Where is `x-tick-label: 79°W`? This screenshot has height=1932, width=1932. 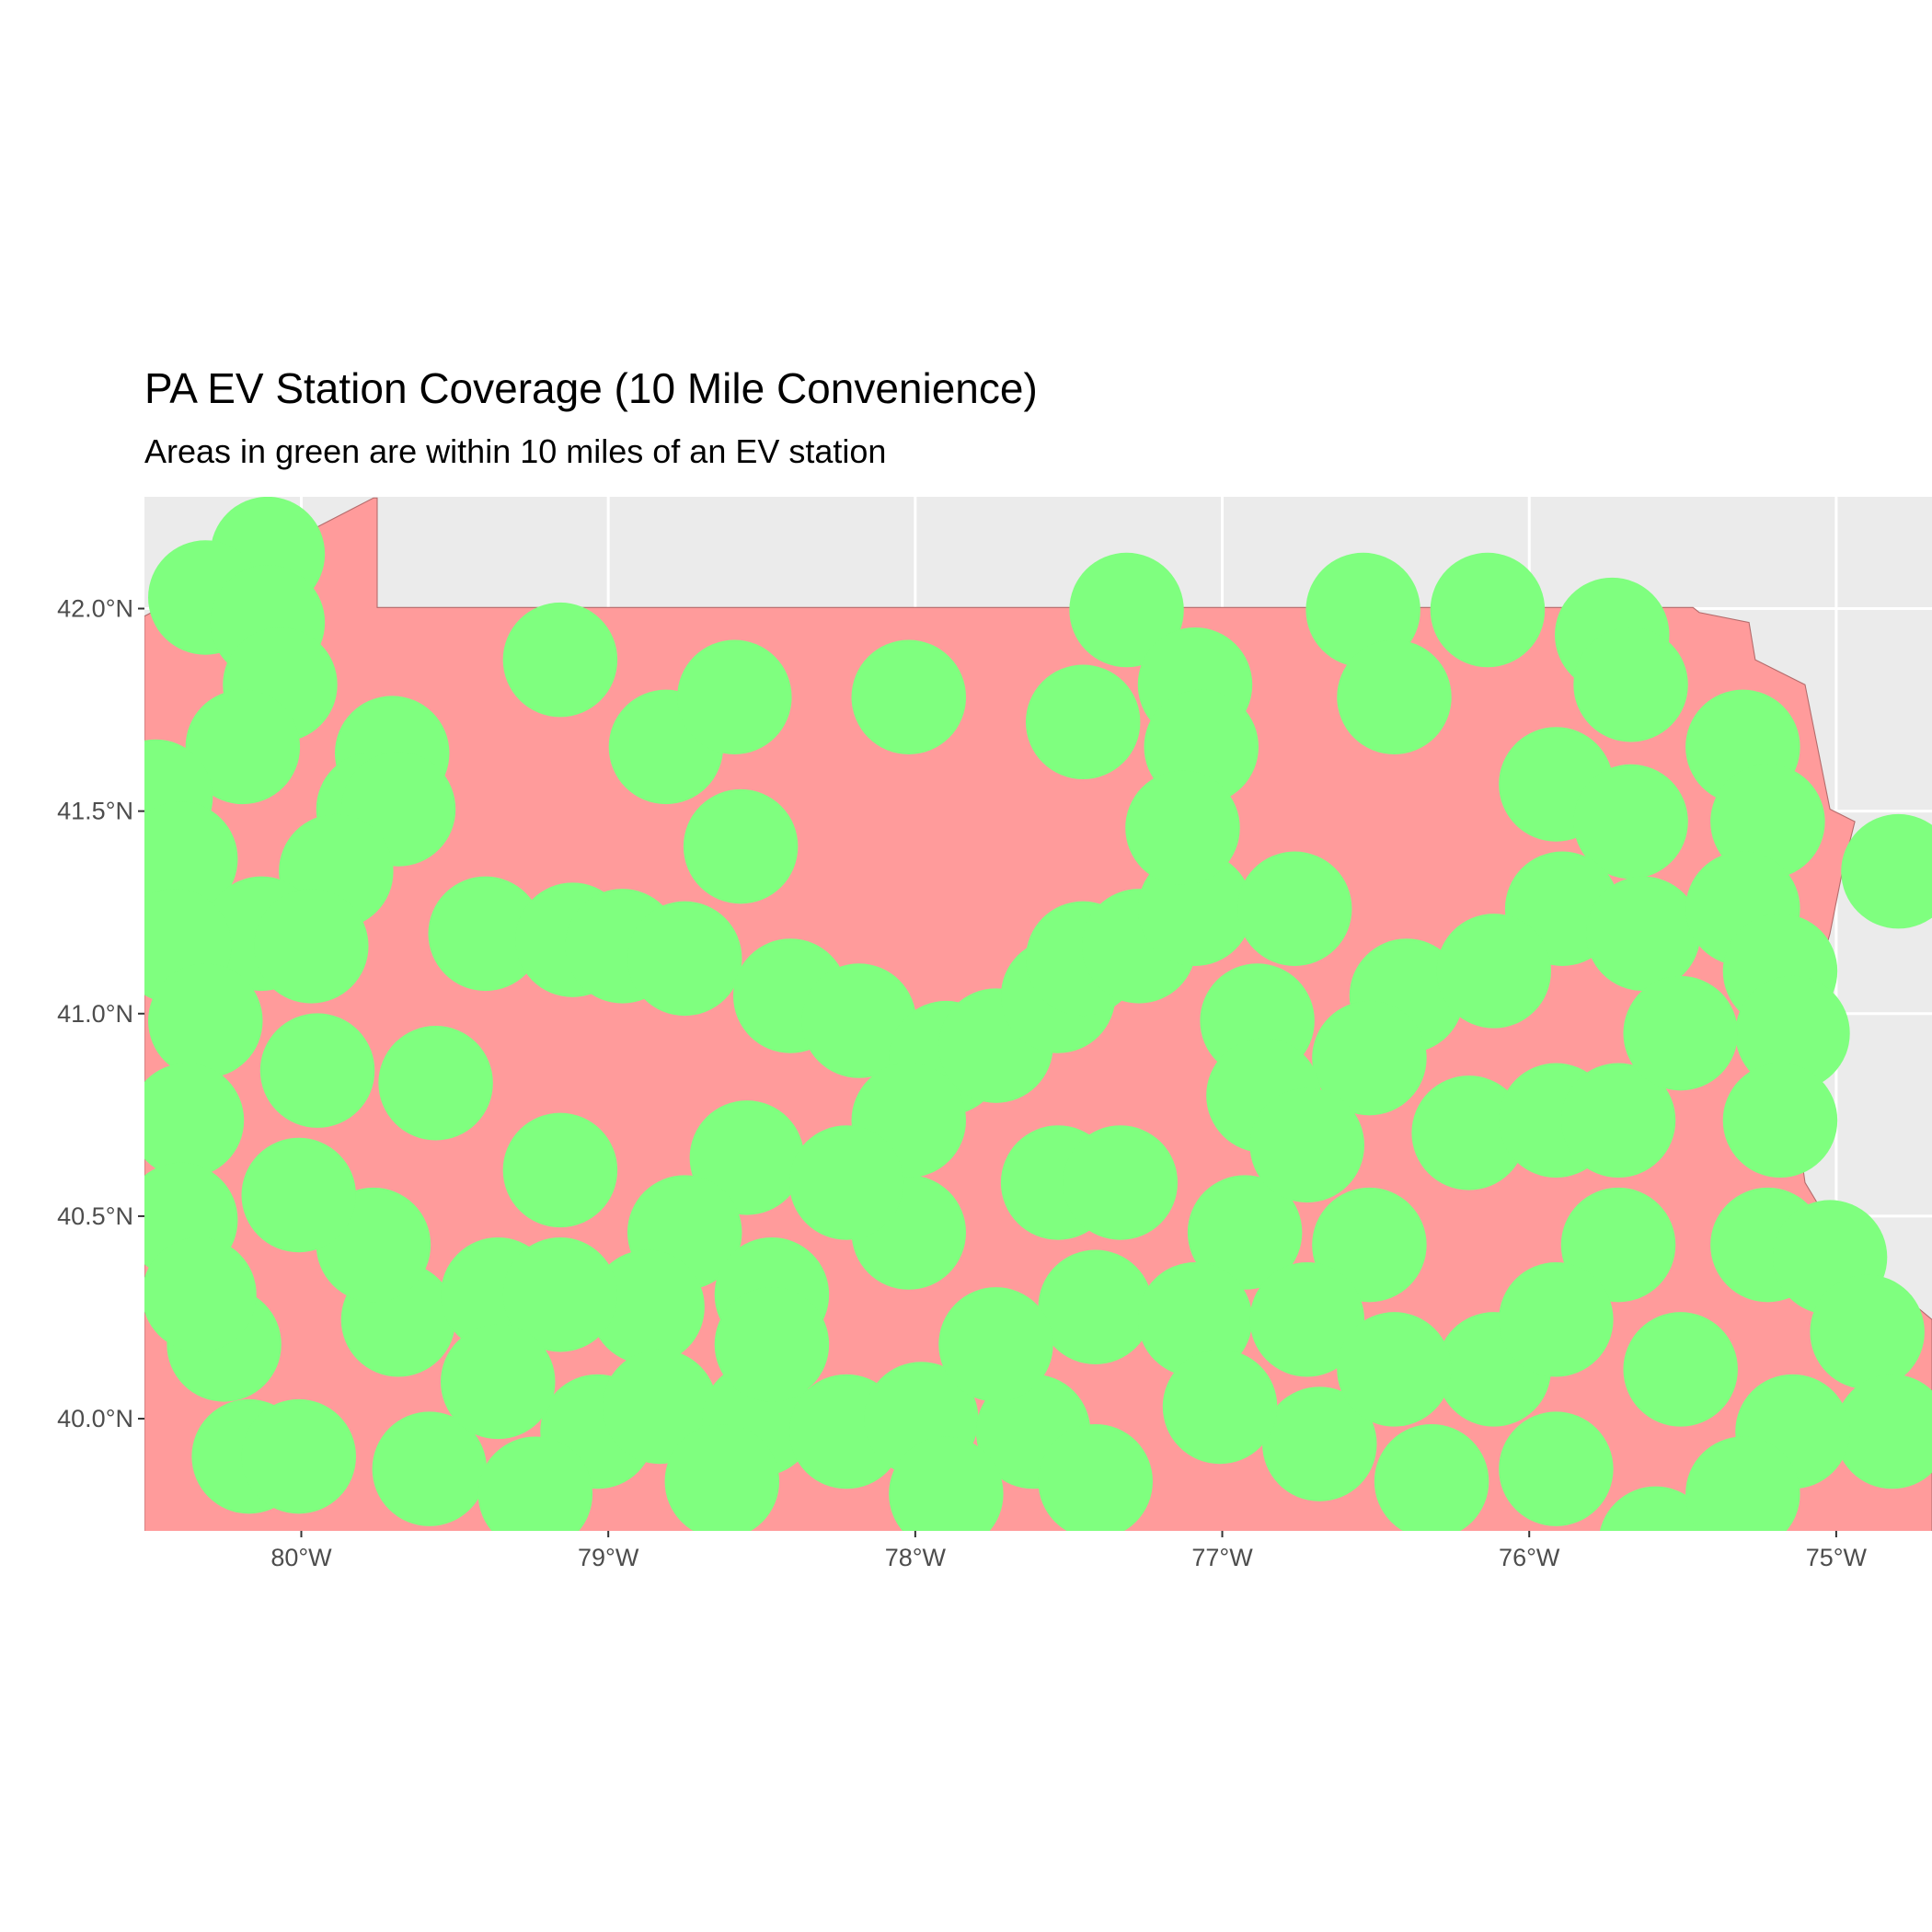 x-tick-label: 79°W is located at coordinates (608, 1557).